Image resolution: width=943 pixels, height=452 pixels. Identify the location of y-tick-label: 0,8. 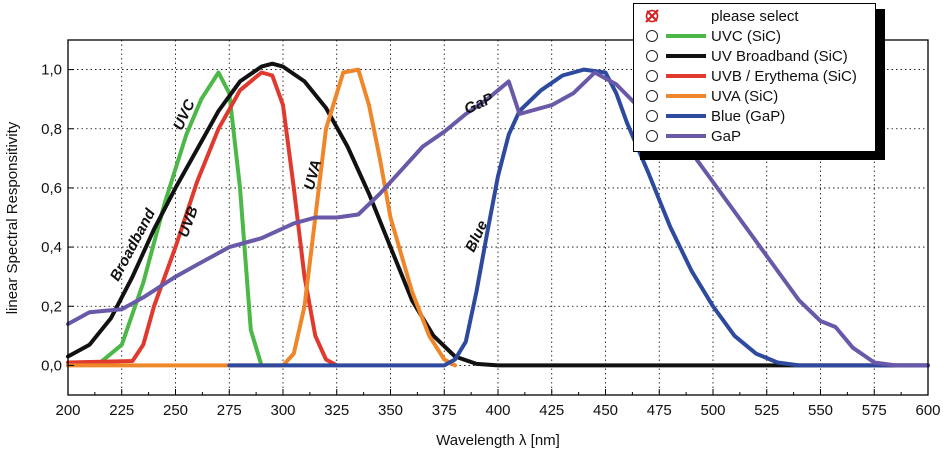
(51, 129).